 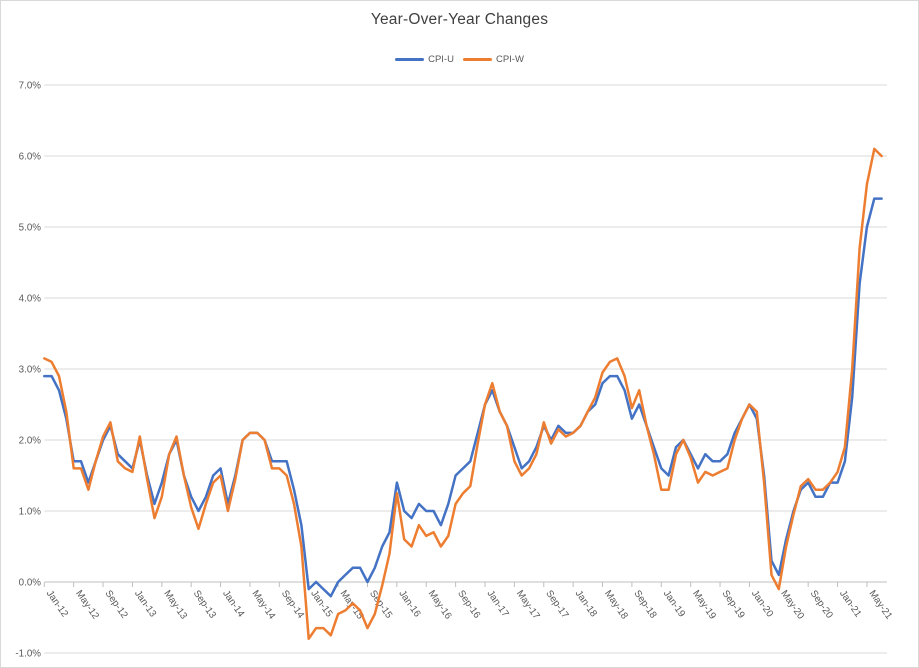 I want to click on chart-title: Year-Over-Year Changes, so click(x=459, y=19).